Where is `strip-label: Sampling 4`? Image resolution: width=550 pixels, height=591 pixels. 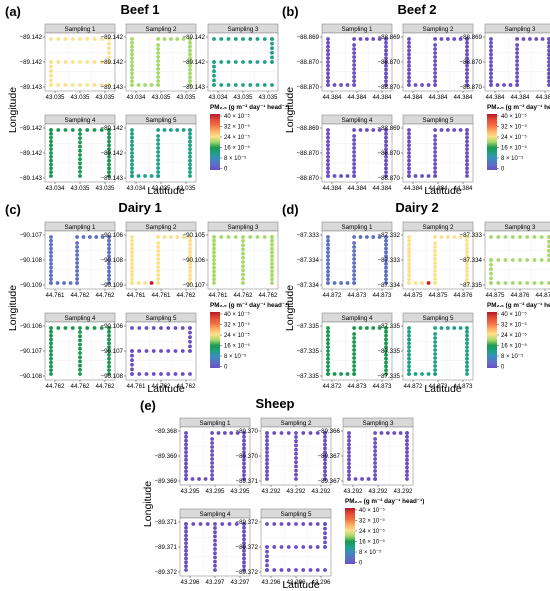
strip-label: Sampling 4 is located at coordinates (81, 318).